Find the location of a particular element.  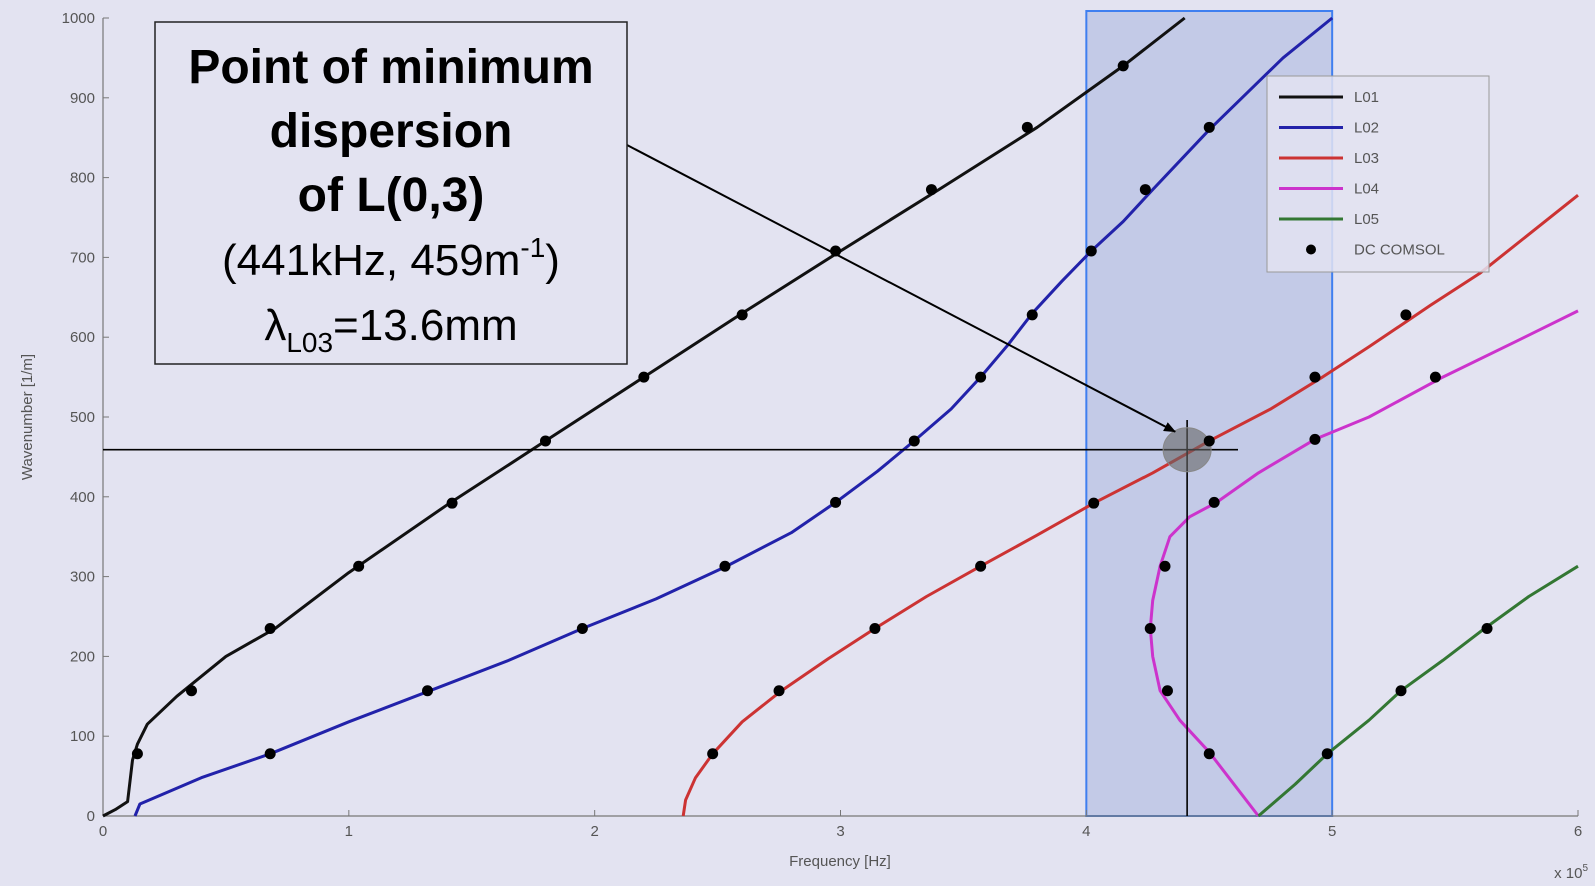

annotation-coords: (441kHz, 459m is located at coordinates (371, 260).